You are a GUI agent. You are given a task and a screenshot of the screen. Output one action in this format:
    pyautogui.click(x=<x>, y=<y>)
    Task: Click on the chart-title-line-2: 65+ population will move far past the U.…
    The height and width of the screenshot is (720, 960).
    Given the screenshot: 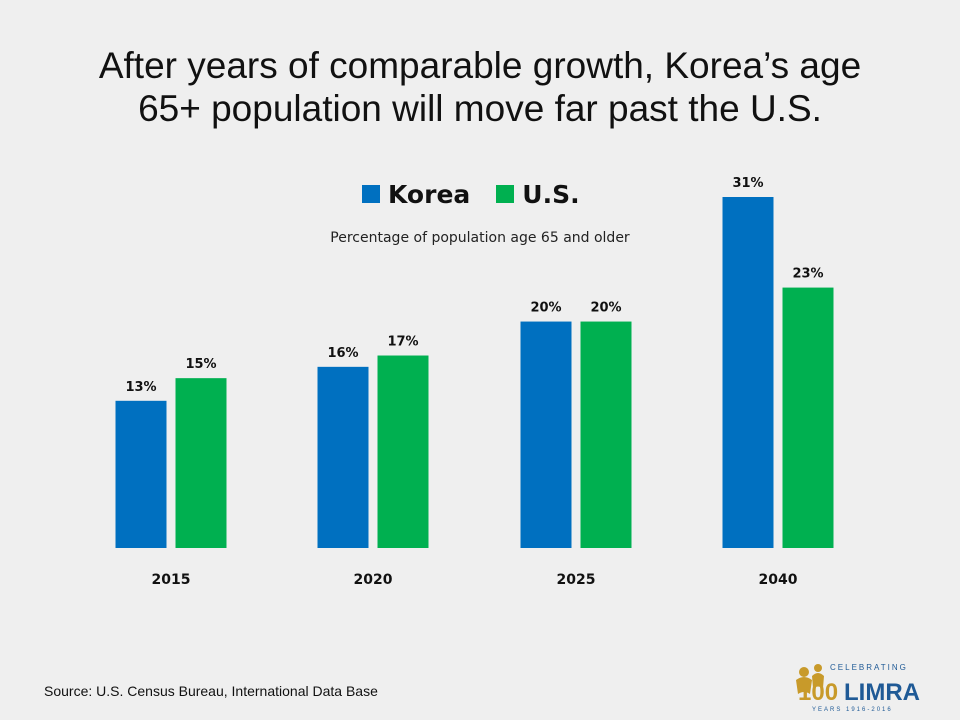 What is the action you would take?
    pyautogui.click(x=480, y=108)
    